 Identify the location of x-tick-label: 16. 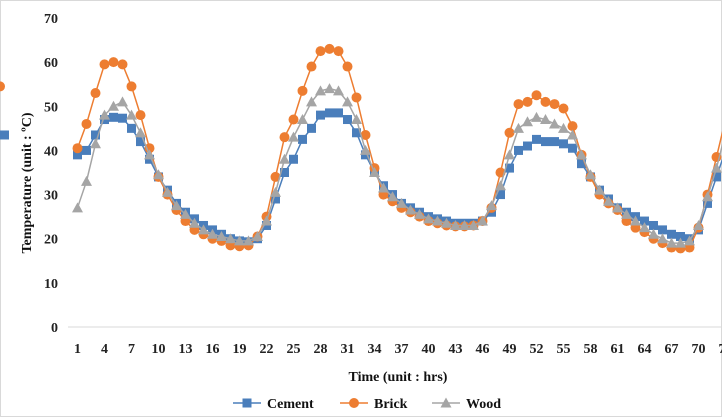
(213, 349).